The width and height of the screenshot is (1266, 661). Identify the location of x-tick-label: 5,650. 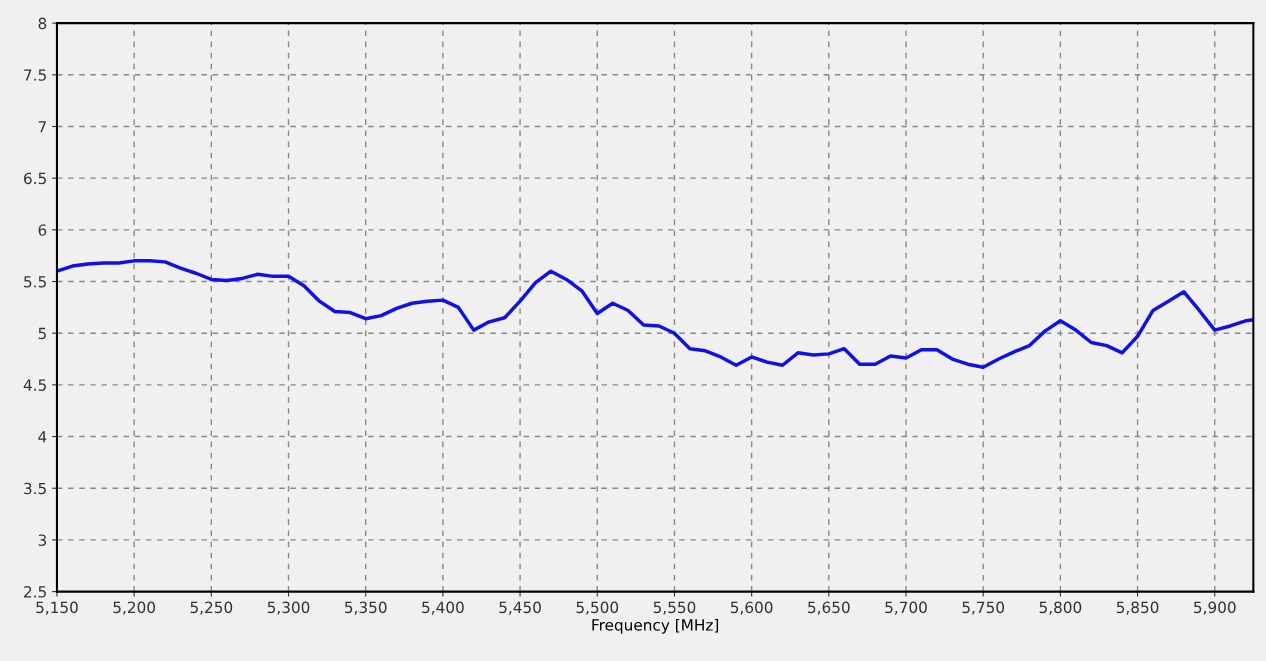
(829, 608).